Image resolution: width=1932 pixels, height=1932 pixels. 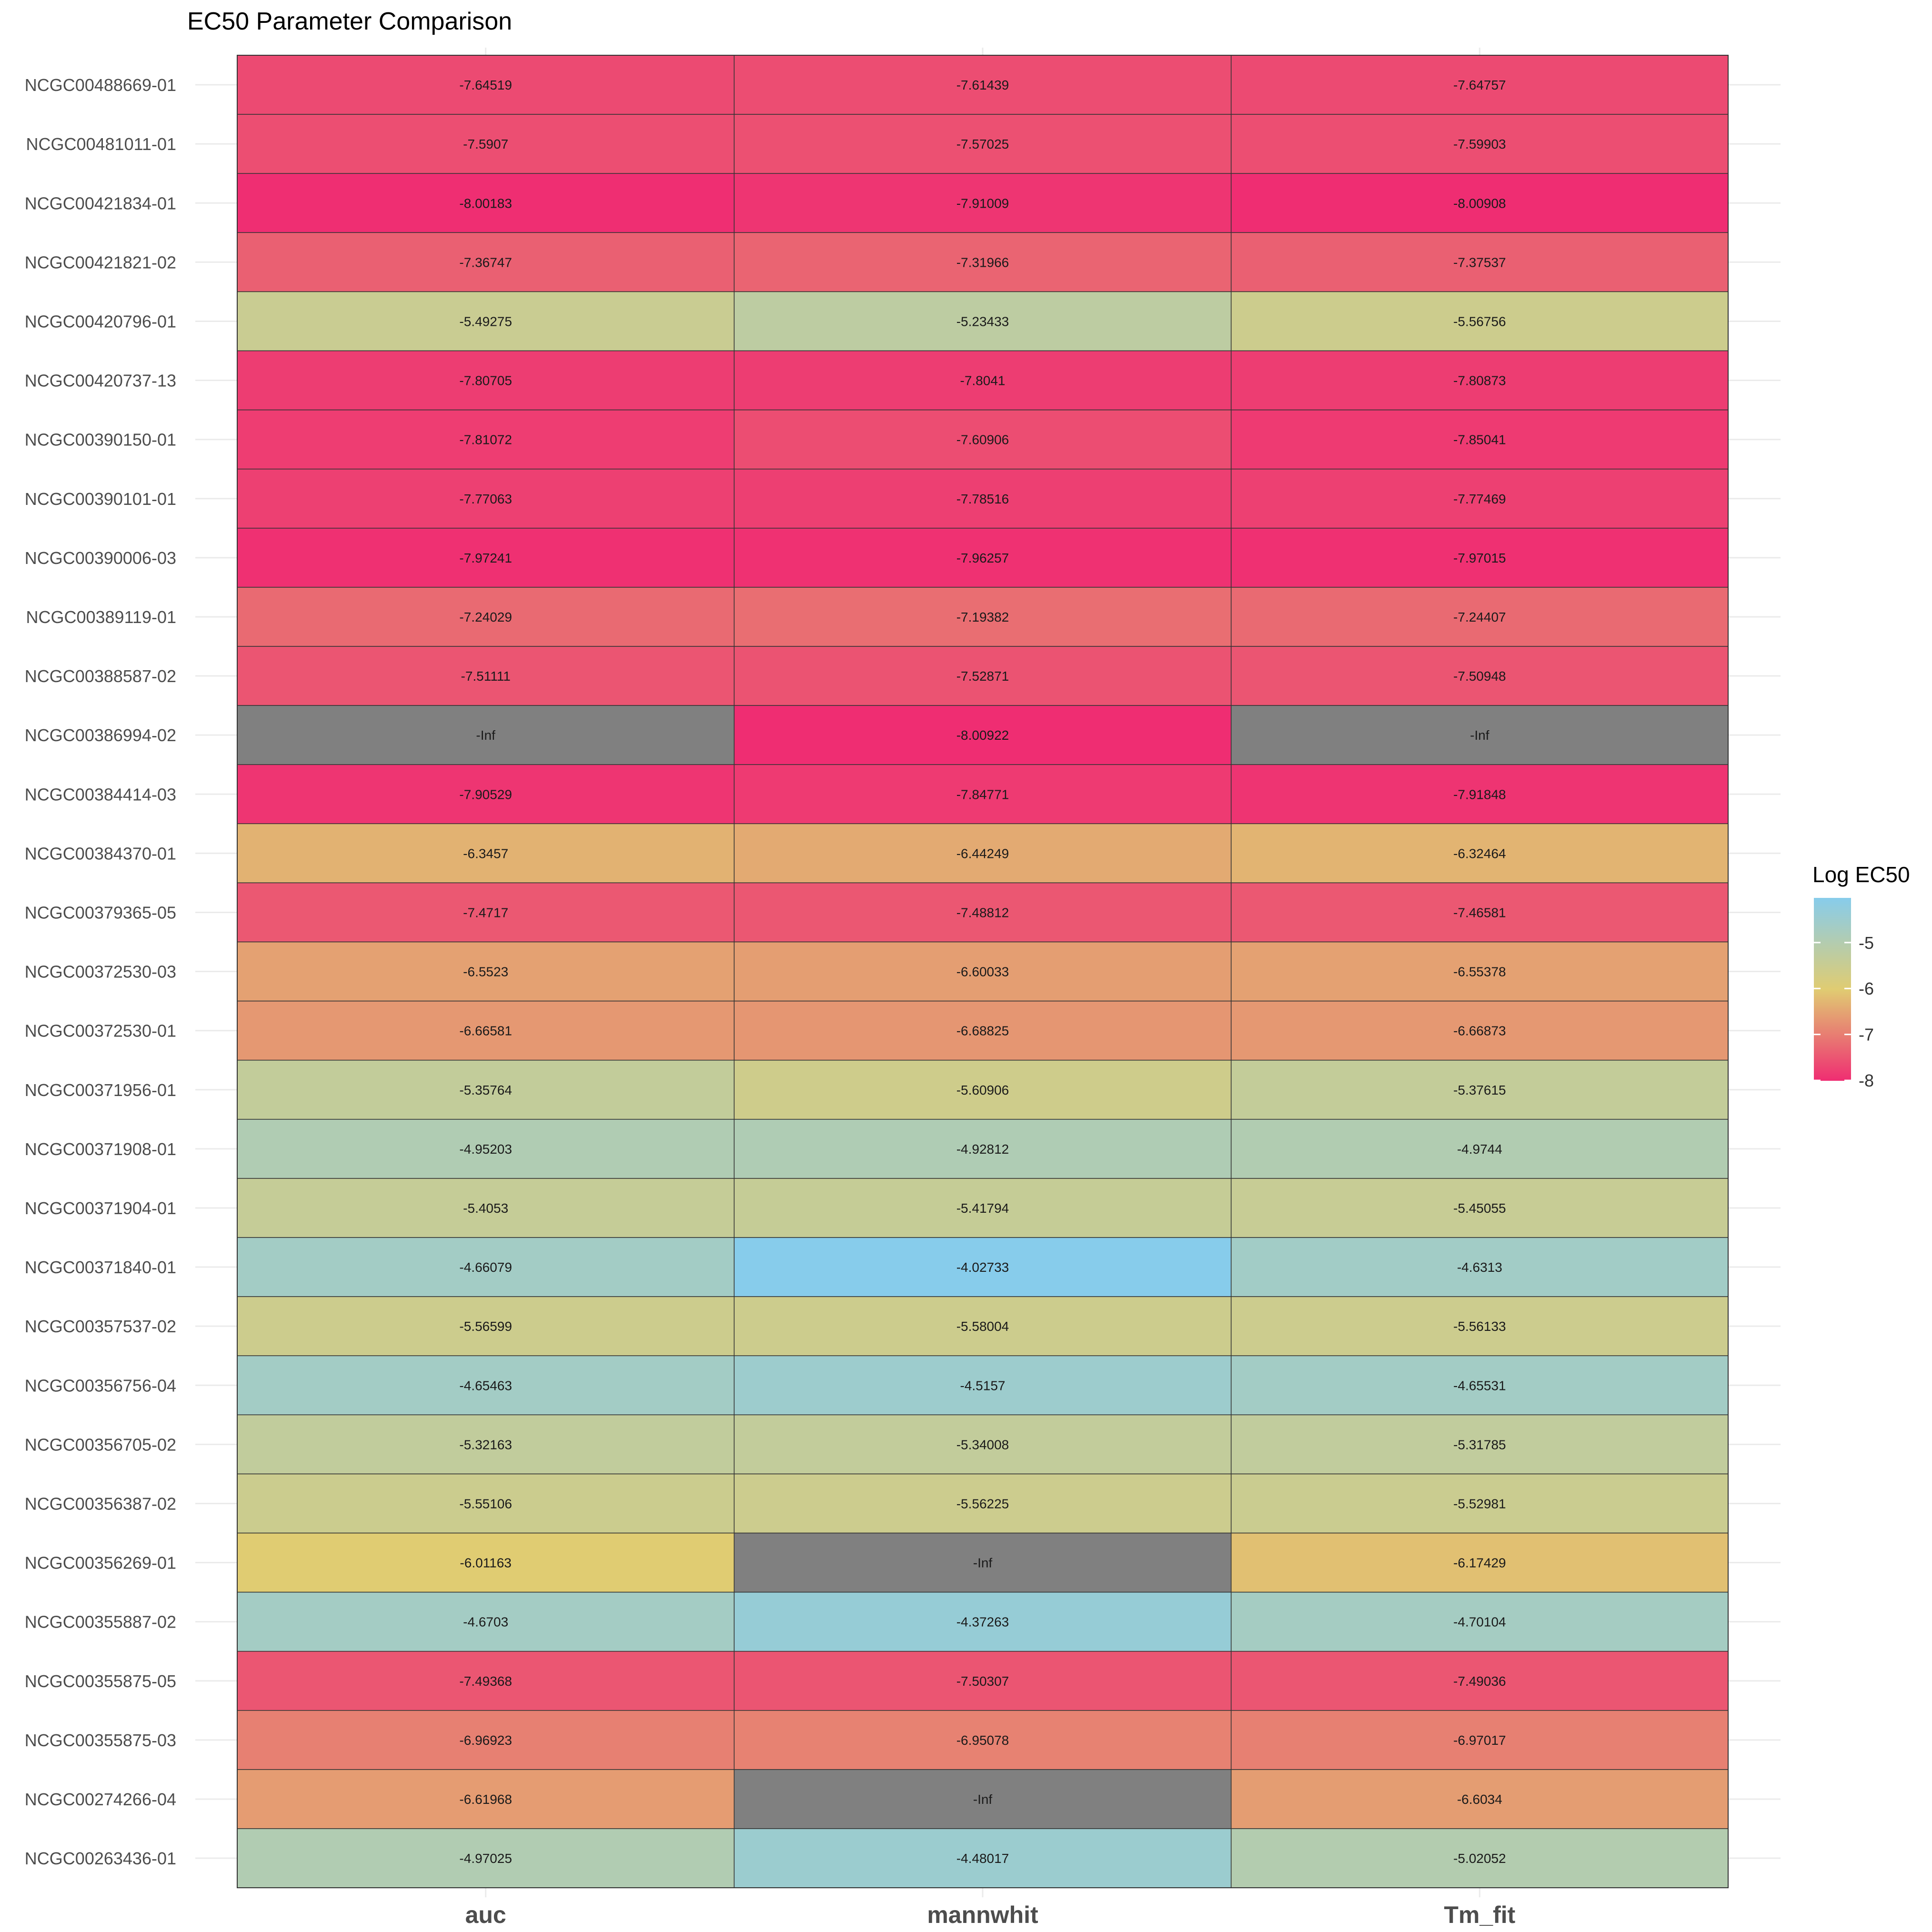 I want to click on cell-value-label: -6.55378, so click(x=1480, y=972).